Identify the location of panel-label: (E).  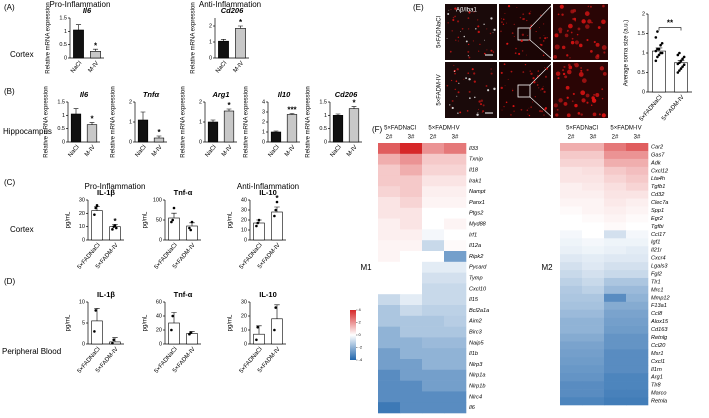
(418, 7).